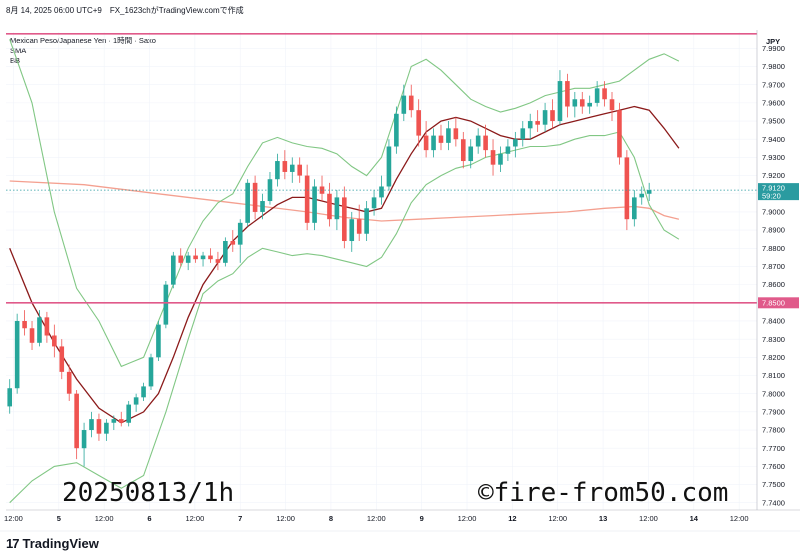  What do you see at coordinates (59, 518) in the screenshot?
I see `time-tick-label: 5` at bounding box center [59, 518].